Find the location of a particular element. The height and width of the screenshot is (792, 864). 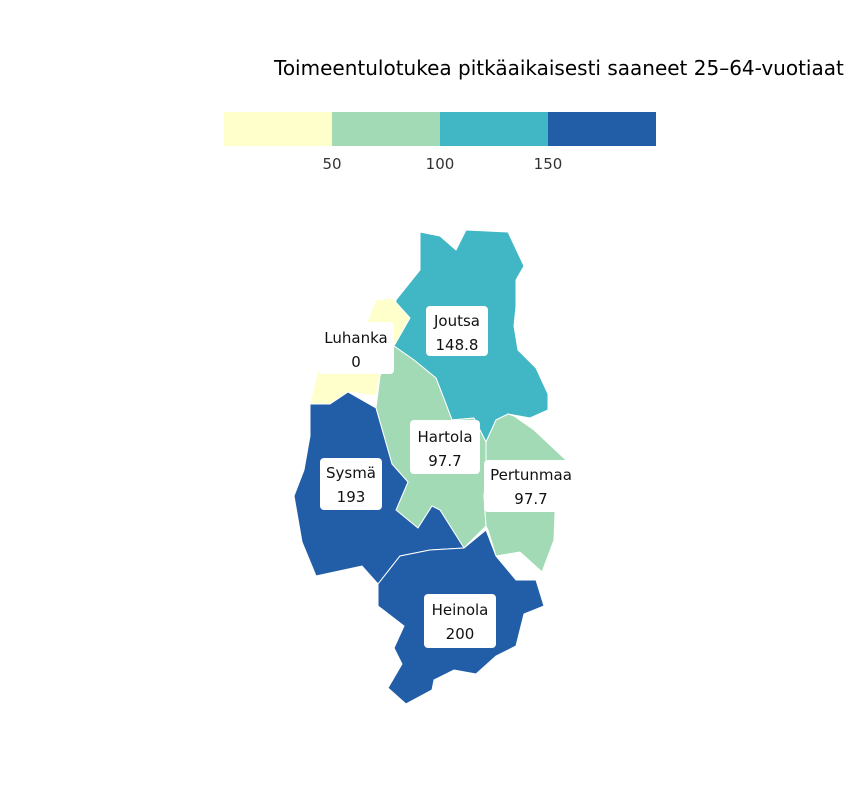

legend-tick-50: 50 is located at coordinates (332, 164).